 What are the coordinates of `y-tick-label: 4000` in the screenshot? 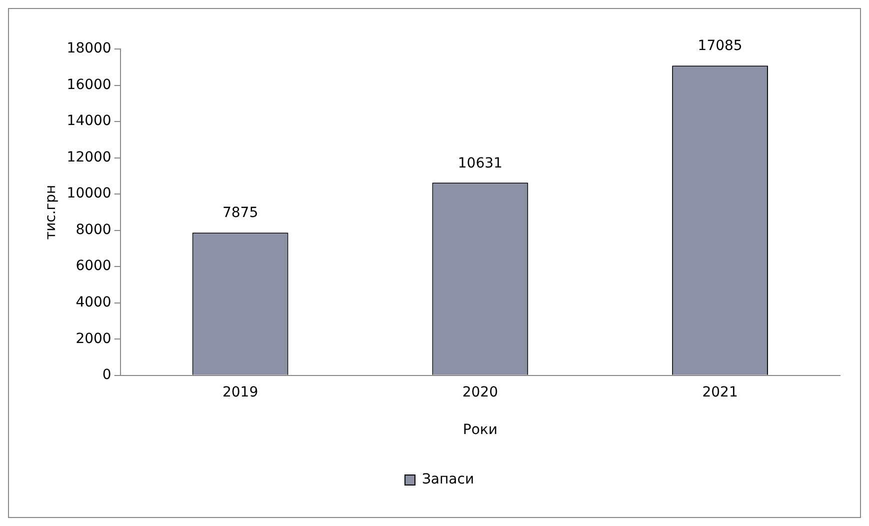 It's located at (94, 302).